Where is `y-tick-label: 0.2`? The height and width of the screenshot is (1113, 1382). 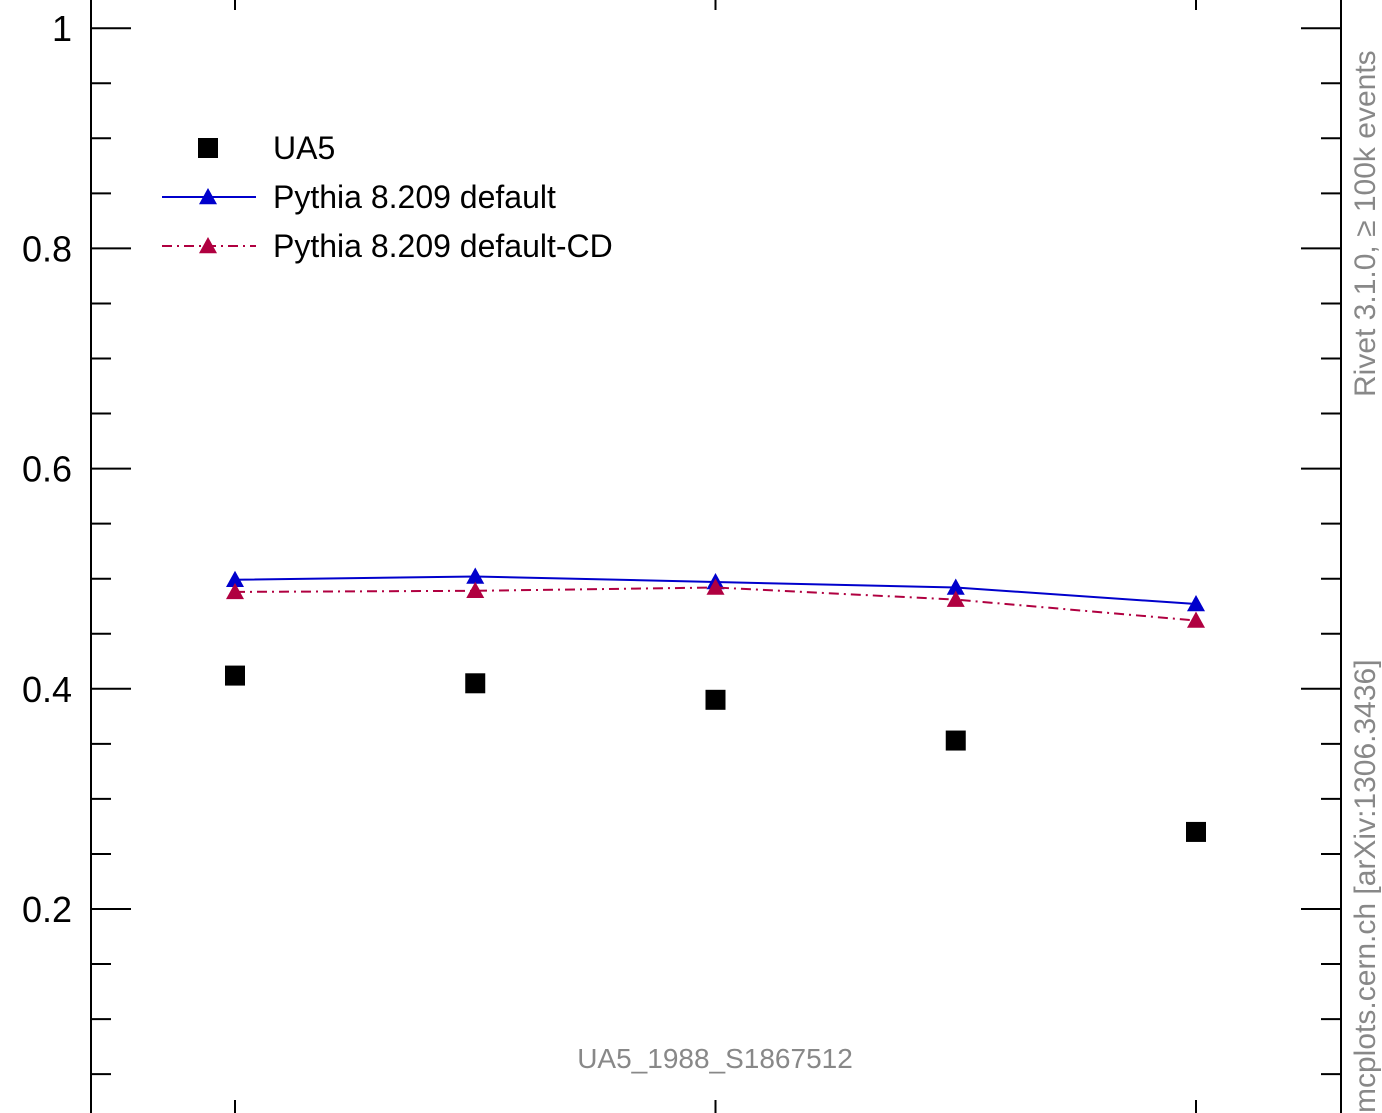 y-tick-label: 0.2 is located at coordinates (47, 909).